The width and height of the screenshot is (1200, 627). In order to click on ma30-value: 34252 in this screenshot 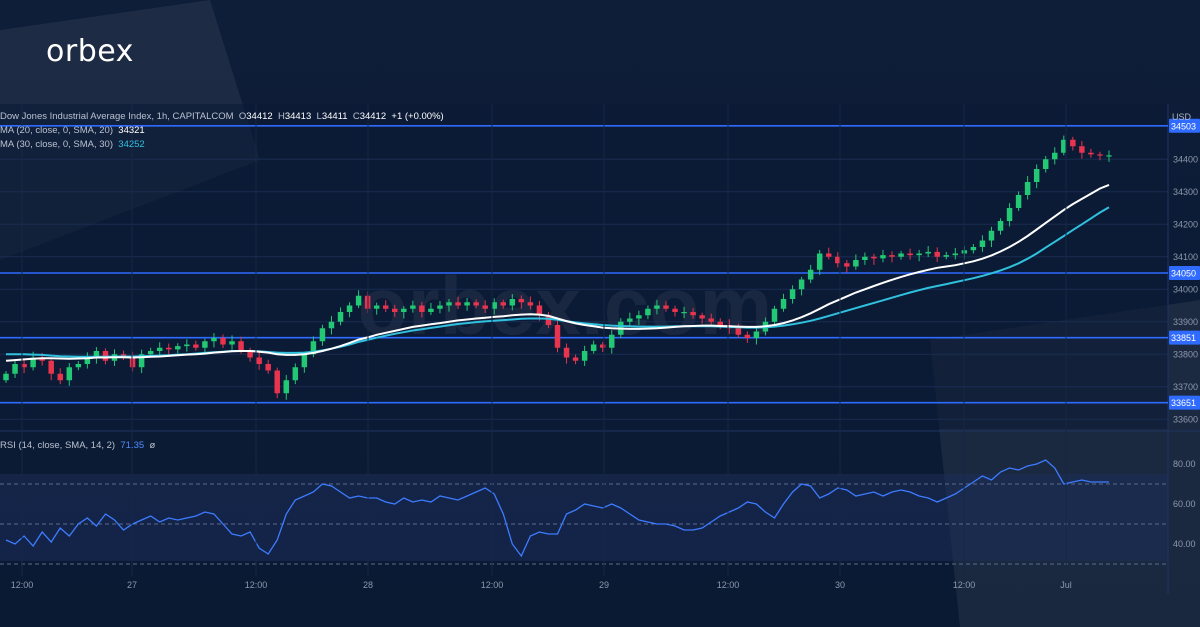, I will do `click(131, 144)`.